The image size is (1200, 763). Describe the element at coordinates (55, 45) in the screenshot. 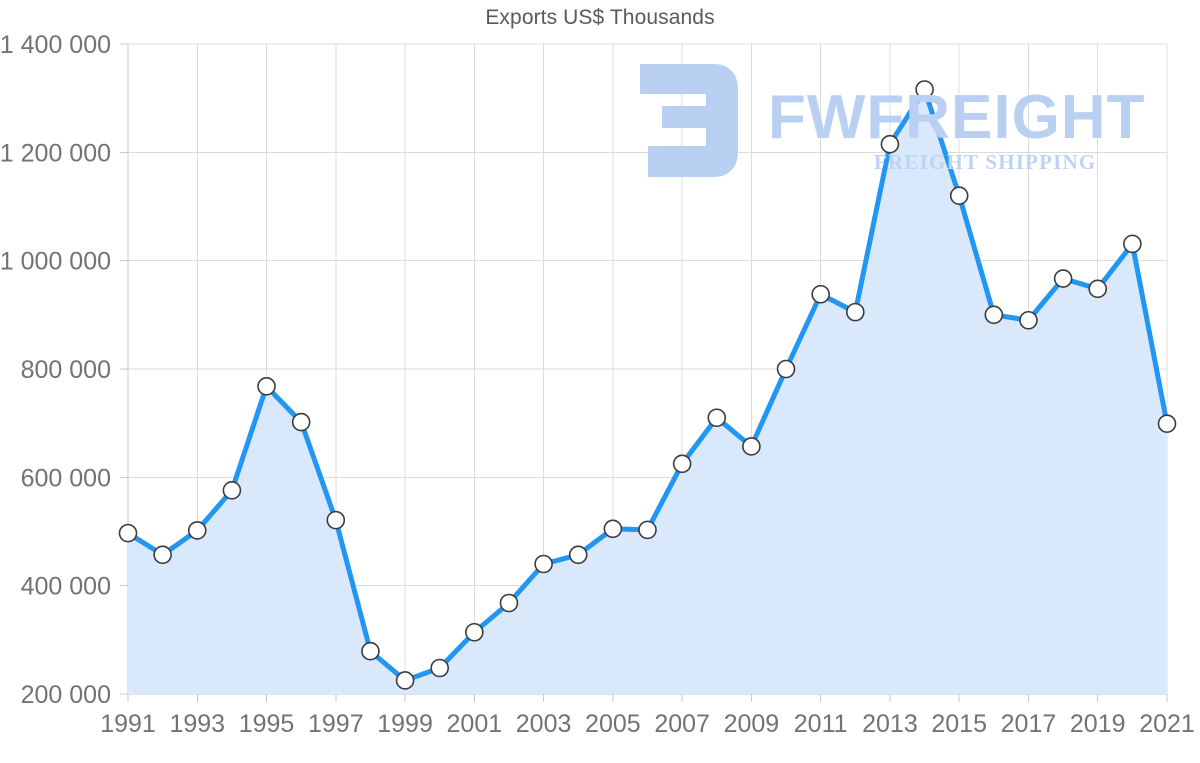

I see `y-axis-tick-label: 1 400 000` at that location.